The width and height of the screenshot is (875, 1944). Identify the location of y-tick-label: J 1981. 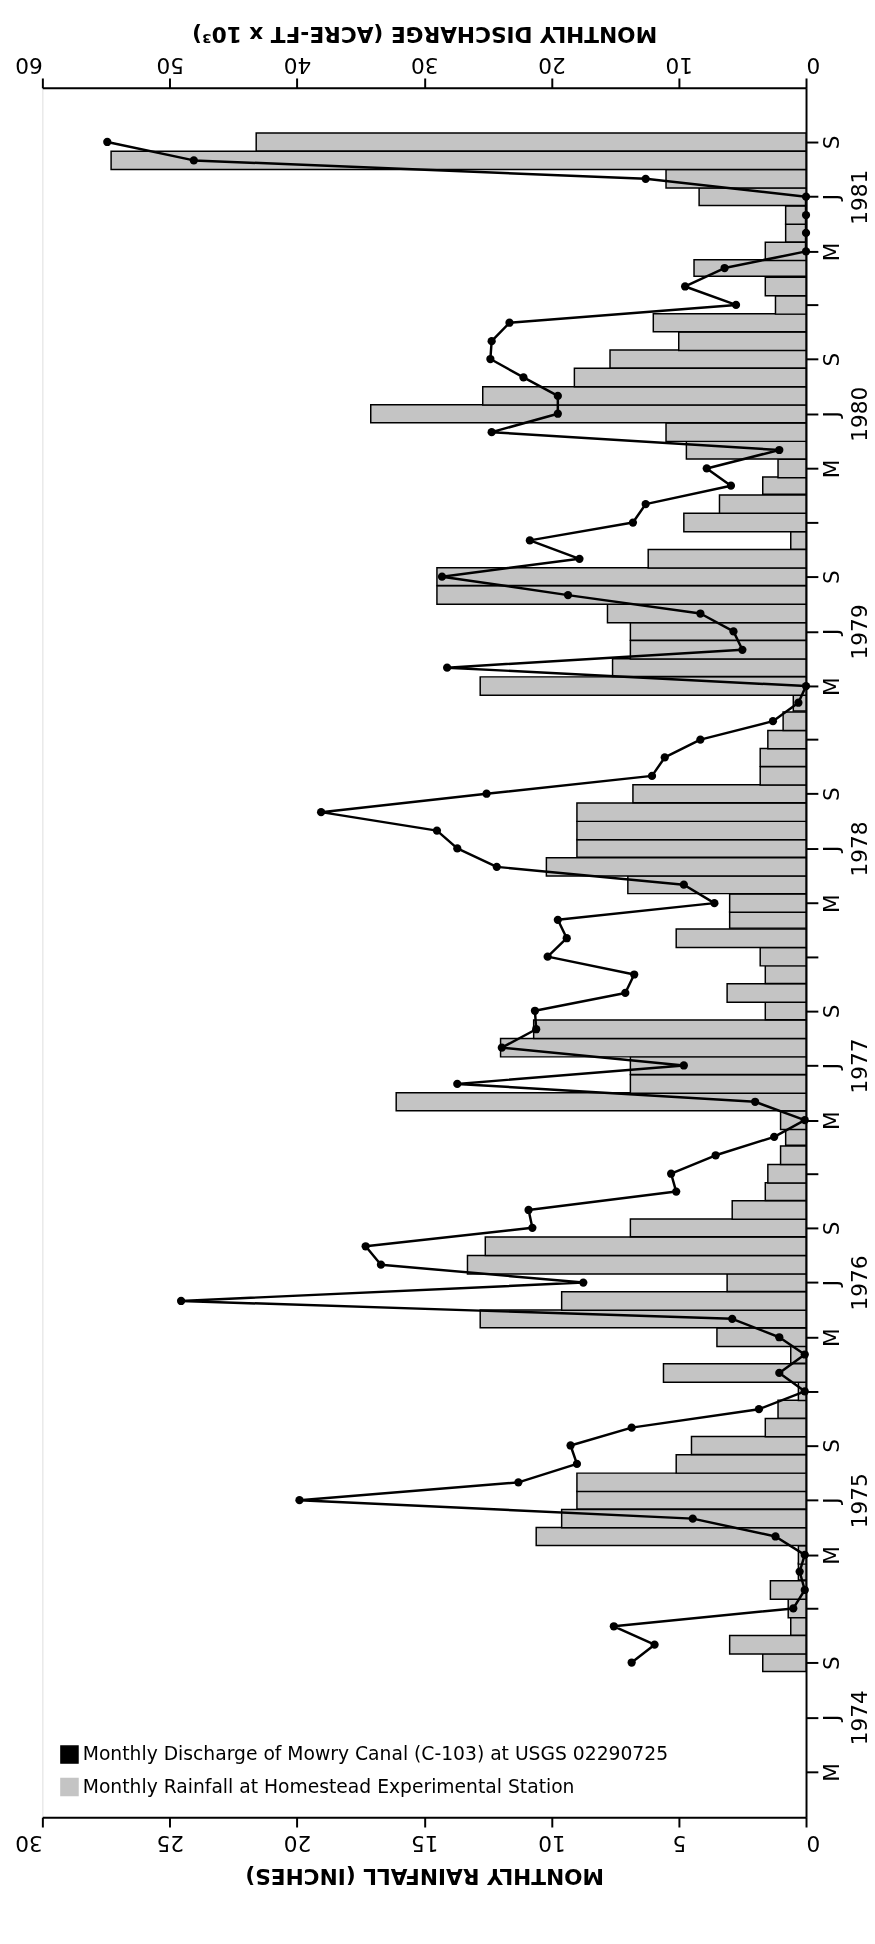
(845, 197).